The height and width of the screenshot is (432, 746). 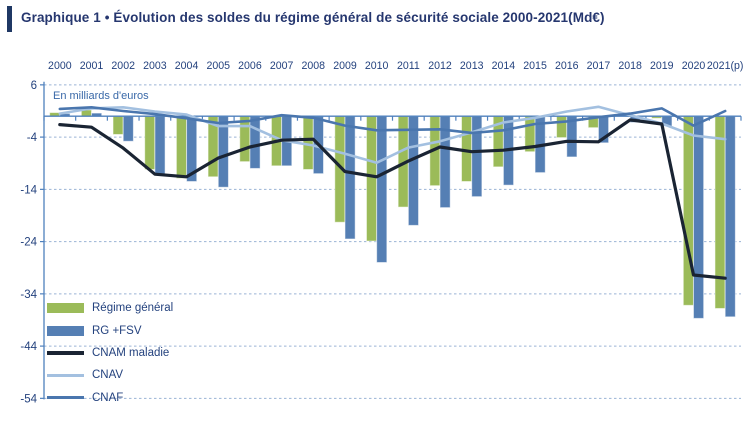 What do you see at coordinates (155, 66) in the screenshot?
I see `x-axis-label: 2003` at bounding box center [155, 66].